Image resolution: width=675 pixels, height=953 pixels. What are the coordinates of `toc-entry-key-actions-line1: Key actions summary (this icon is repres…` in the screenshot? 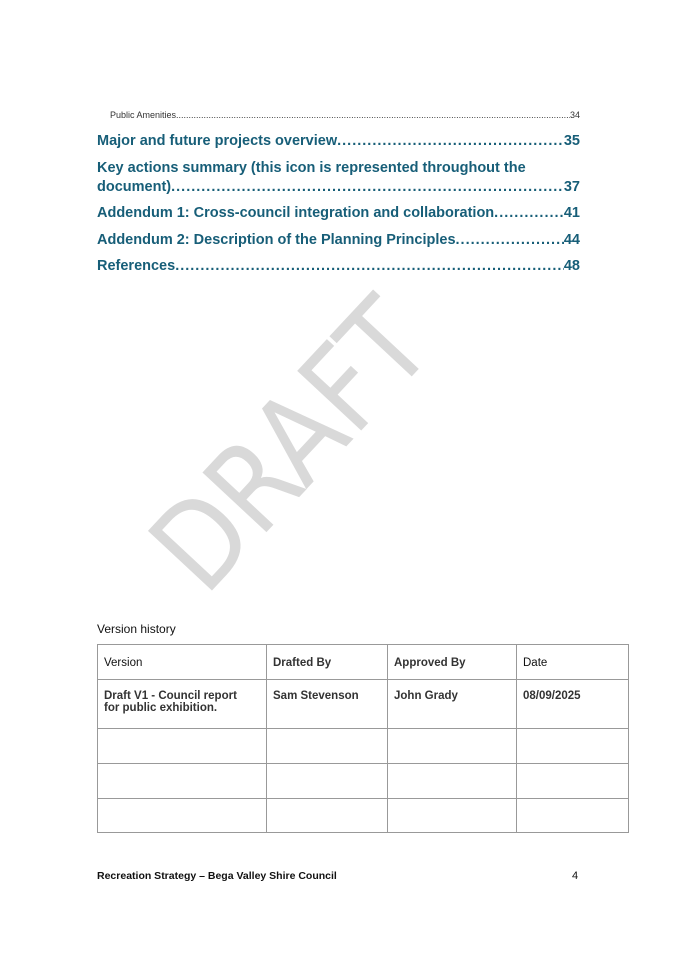 It's located at (338, 168).